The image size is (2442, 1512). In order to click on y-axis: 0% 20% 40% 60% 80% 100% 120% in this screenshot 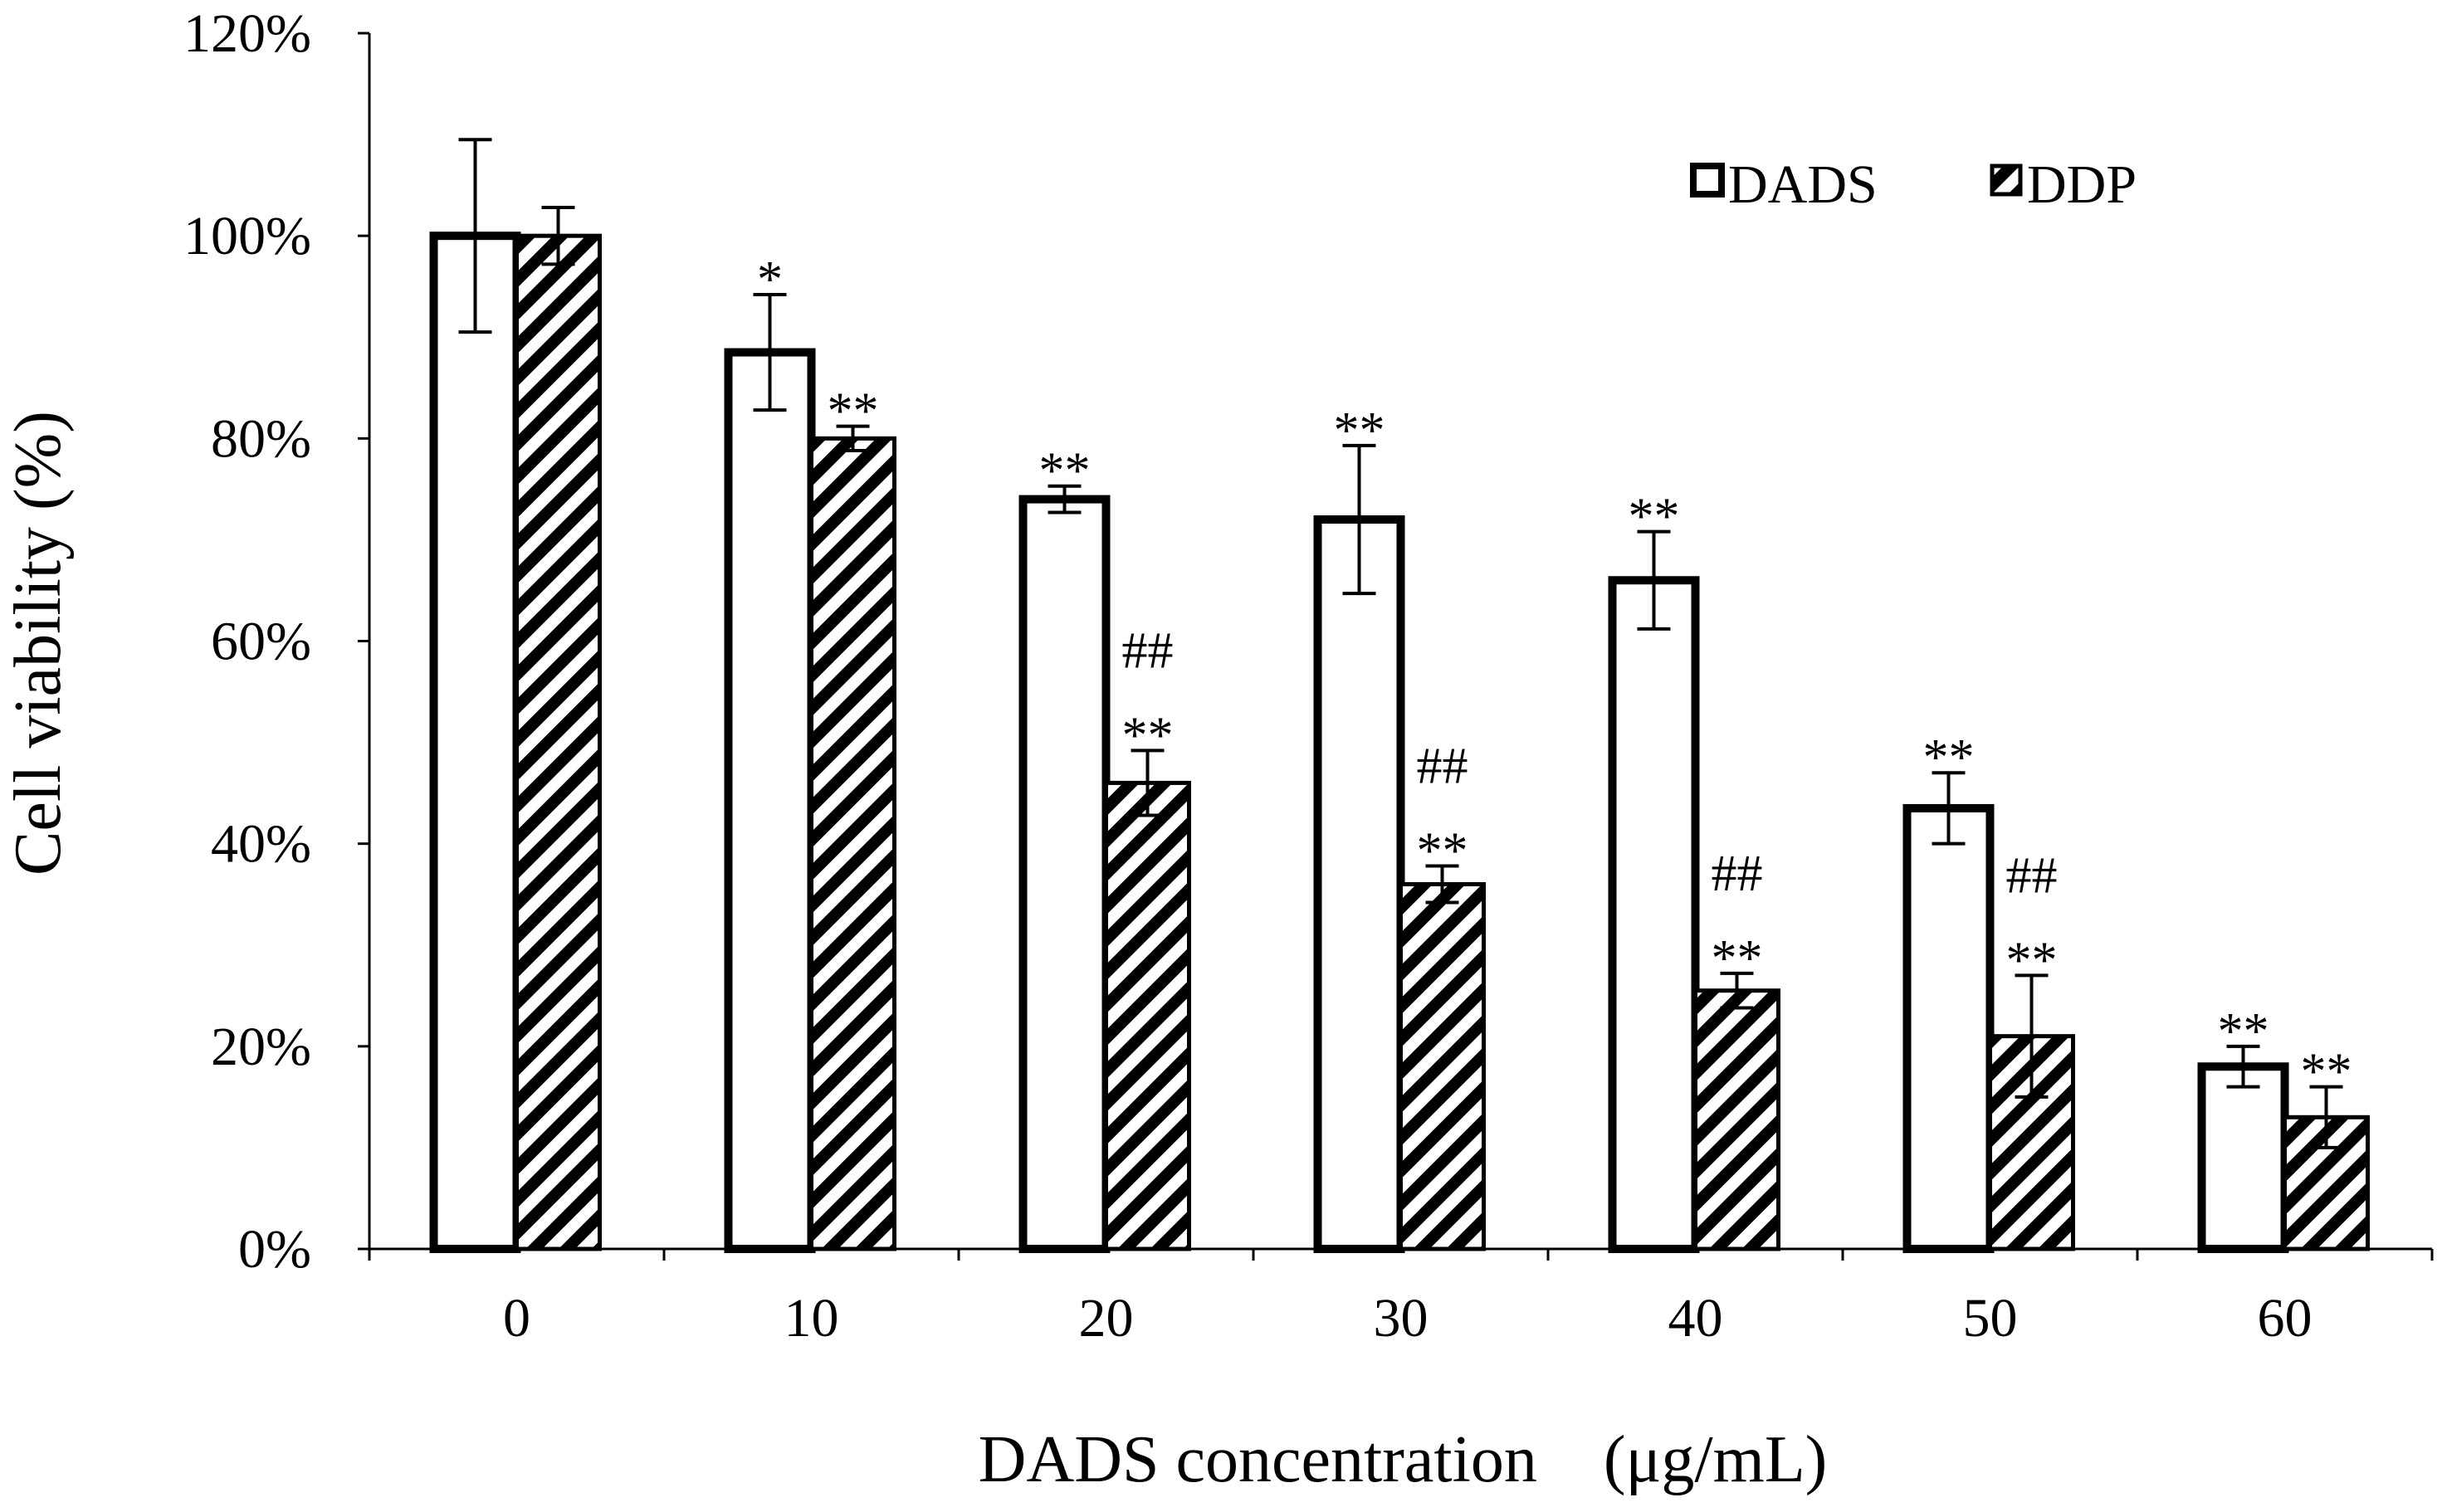, I will do `click(277, 642)`.